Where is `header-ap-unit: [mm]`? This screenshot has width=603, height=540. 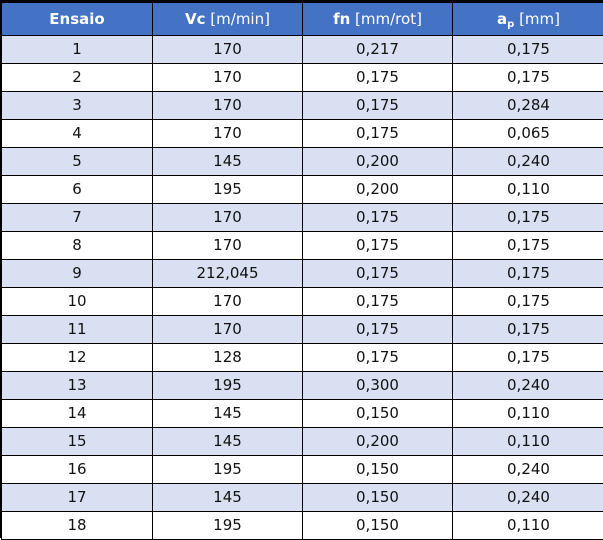
header-ap-unit: [mm] is located at coordinates (537, 19).